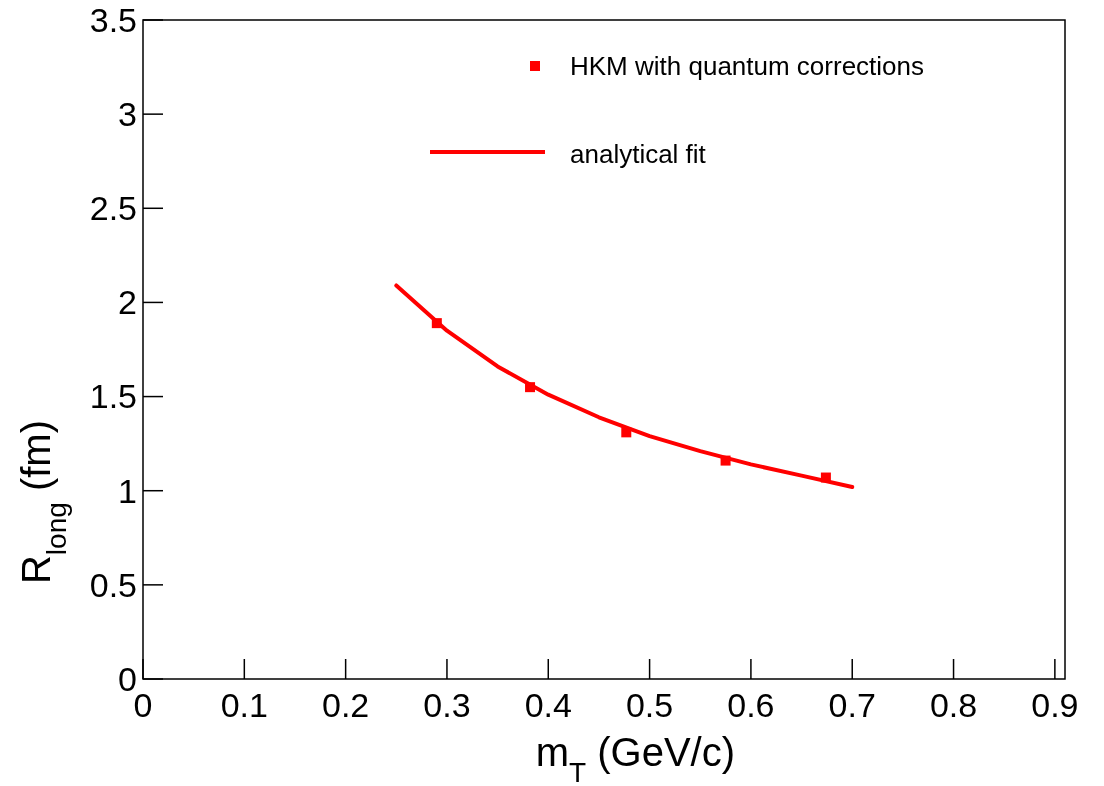  I want to click on x-tick-label: 0.3, so click(447, 705).